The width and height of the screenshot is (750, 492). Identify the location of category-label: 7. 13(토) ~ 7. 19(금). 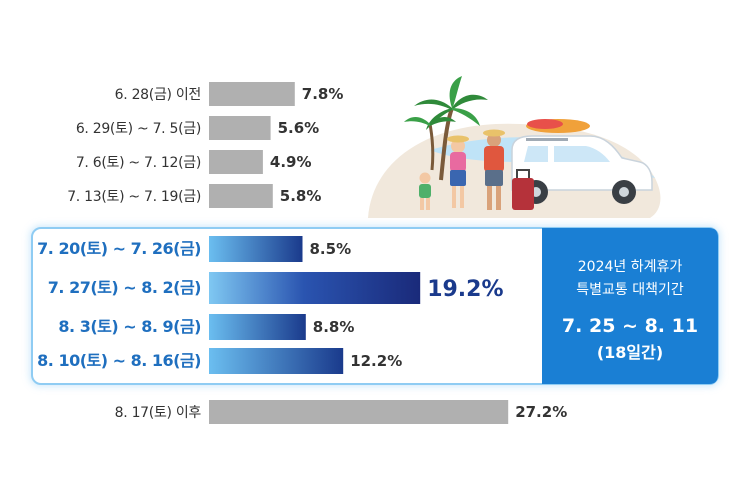
(134, 197).